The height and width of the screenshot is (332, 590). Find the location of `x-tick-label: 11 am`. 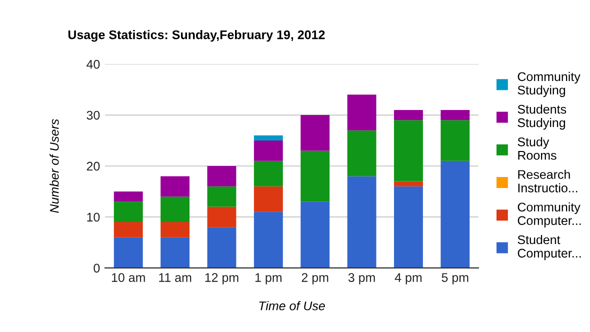

x-tick-label: 11 am is located at coordinates (175, 277).